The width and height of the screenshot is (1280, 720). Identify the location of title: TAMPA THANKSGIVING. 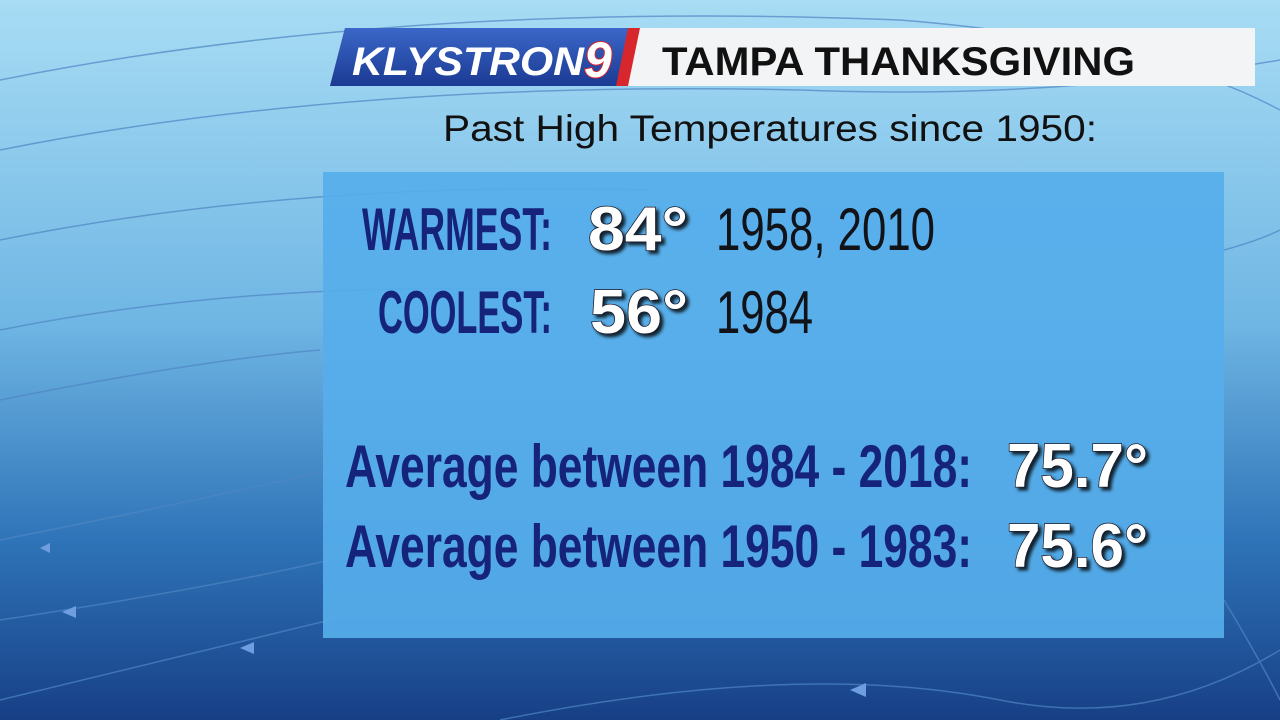
(898, 62).